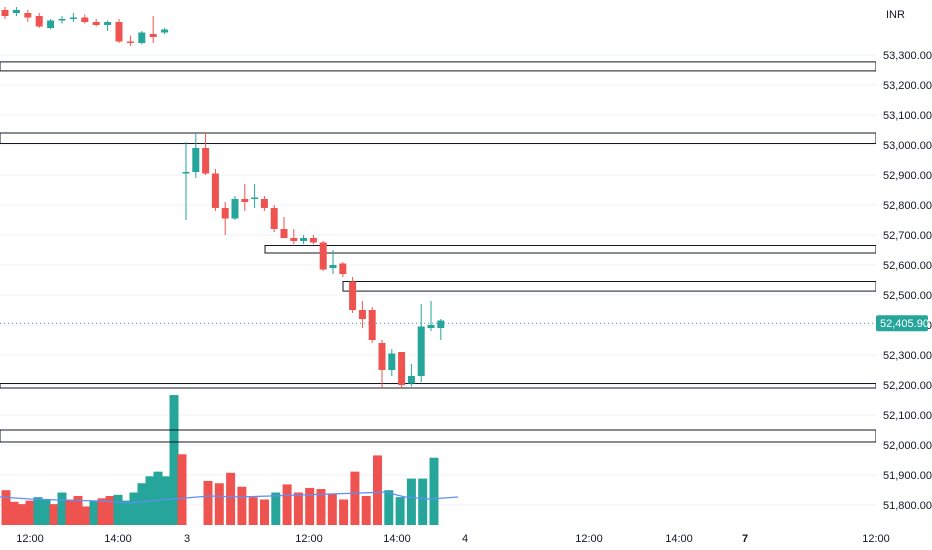 The width and height of the screenshot is (932, 550). What do you see at coordinates (907, 206) in the screenshot?
I see `price-tick-label: 52,800.00` at bounding box center [907, 206].